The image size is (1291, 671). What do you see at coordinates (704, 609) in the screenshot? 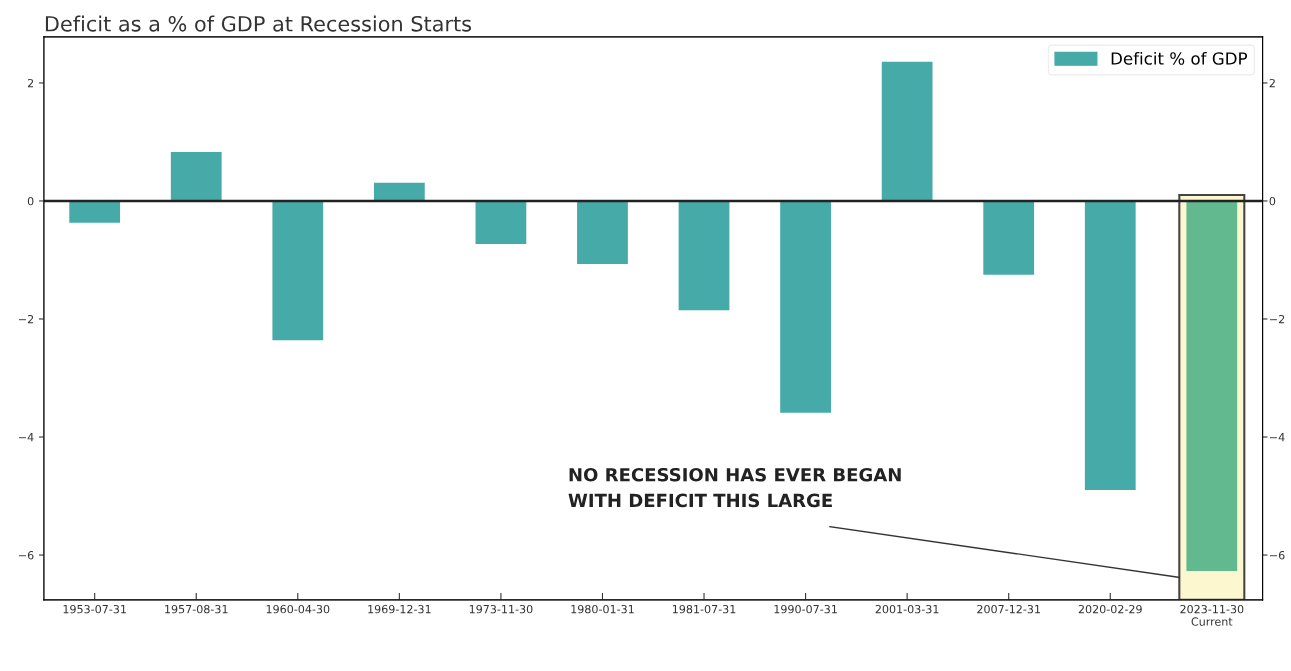
I see `x-tick-label: 1981-07-31` at bounding box center [704, 609].